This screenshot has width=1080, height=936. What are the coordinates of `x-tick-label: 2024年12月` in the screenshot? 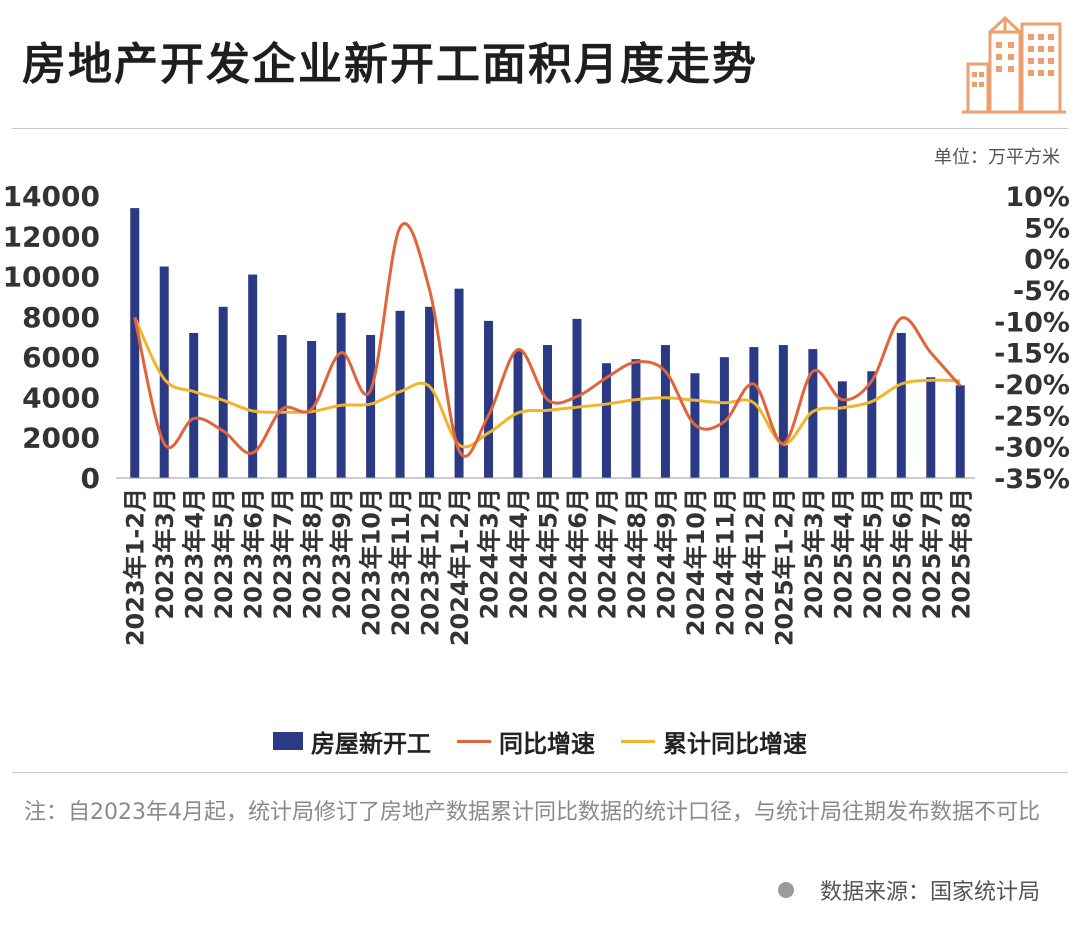 It's located at (755, 562).